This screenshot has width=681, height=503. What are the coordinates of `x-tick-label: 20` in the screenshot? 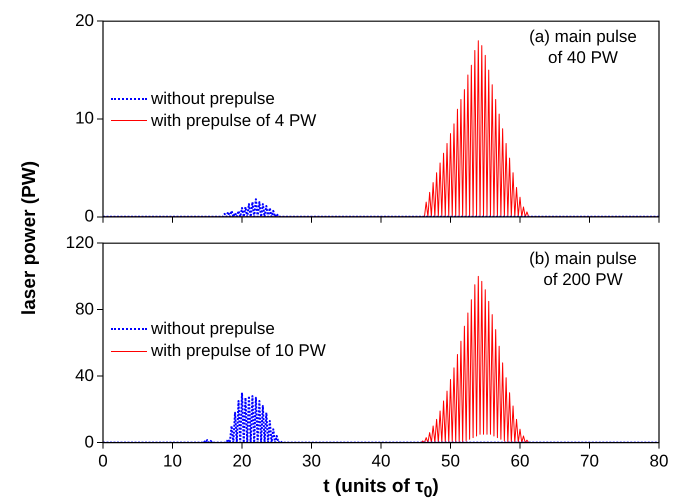 It's located at (242, 460).